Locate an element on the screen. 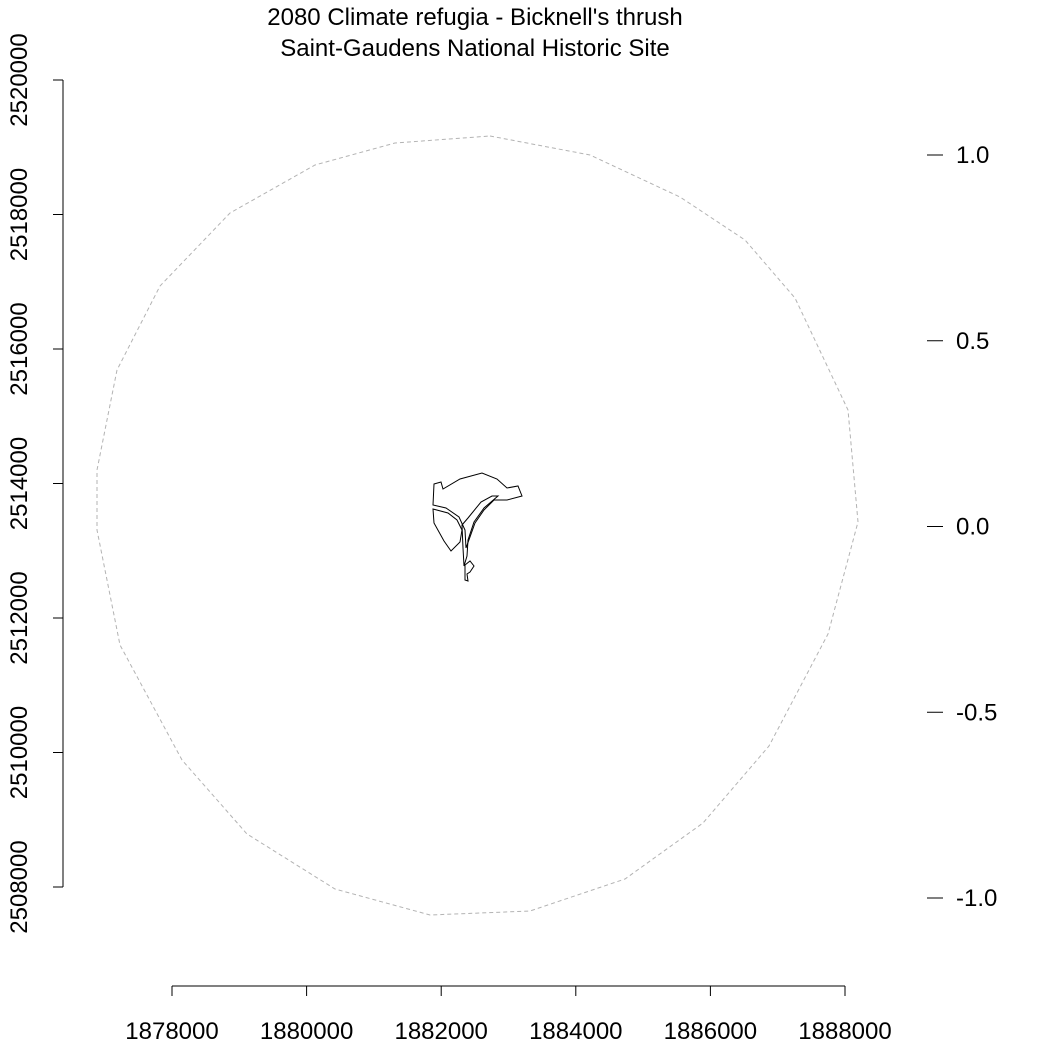  map-subtitle: Saint-Gaudens National Historic Site is located at coordinates (475, 48).